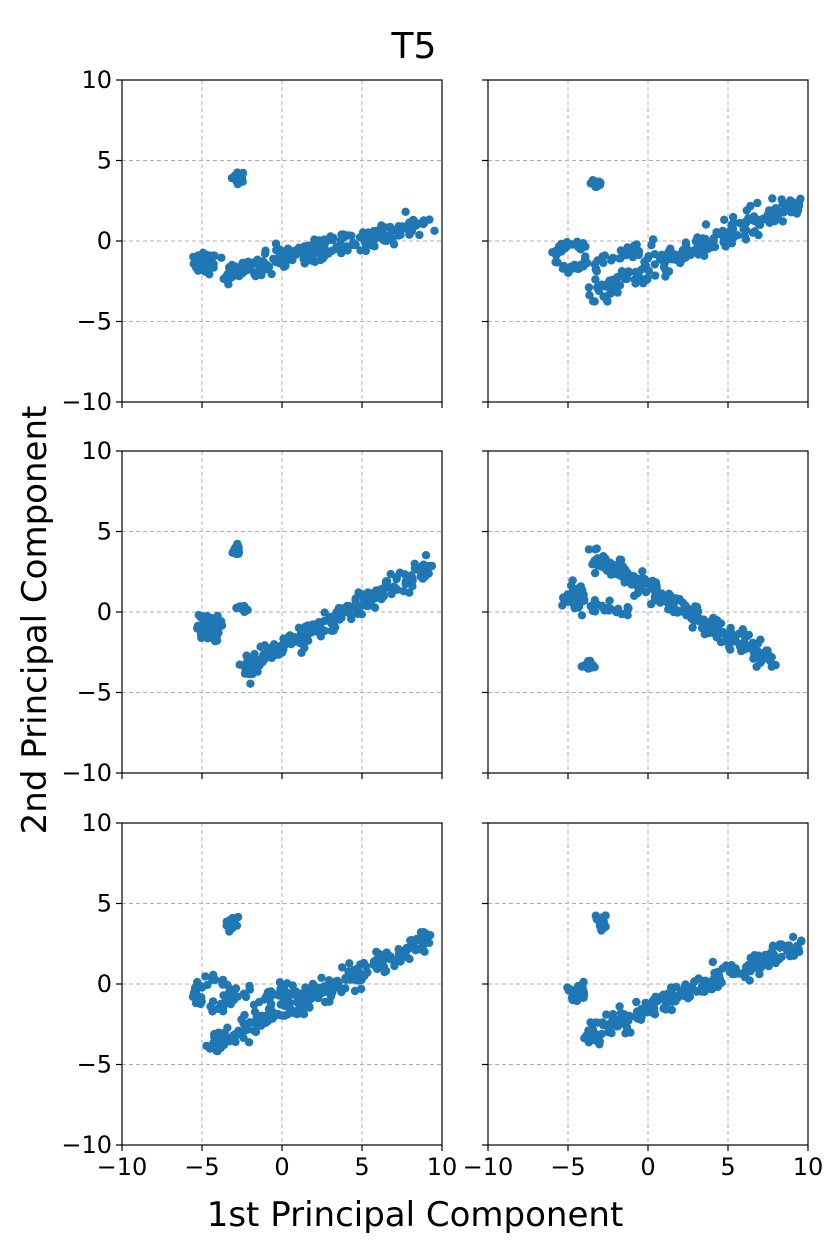 This screenshot has width=830, height=1246. I want to click on y-tick-label: 0, so click(104, 241).